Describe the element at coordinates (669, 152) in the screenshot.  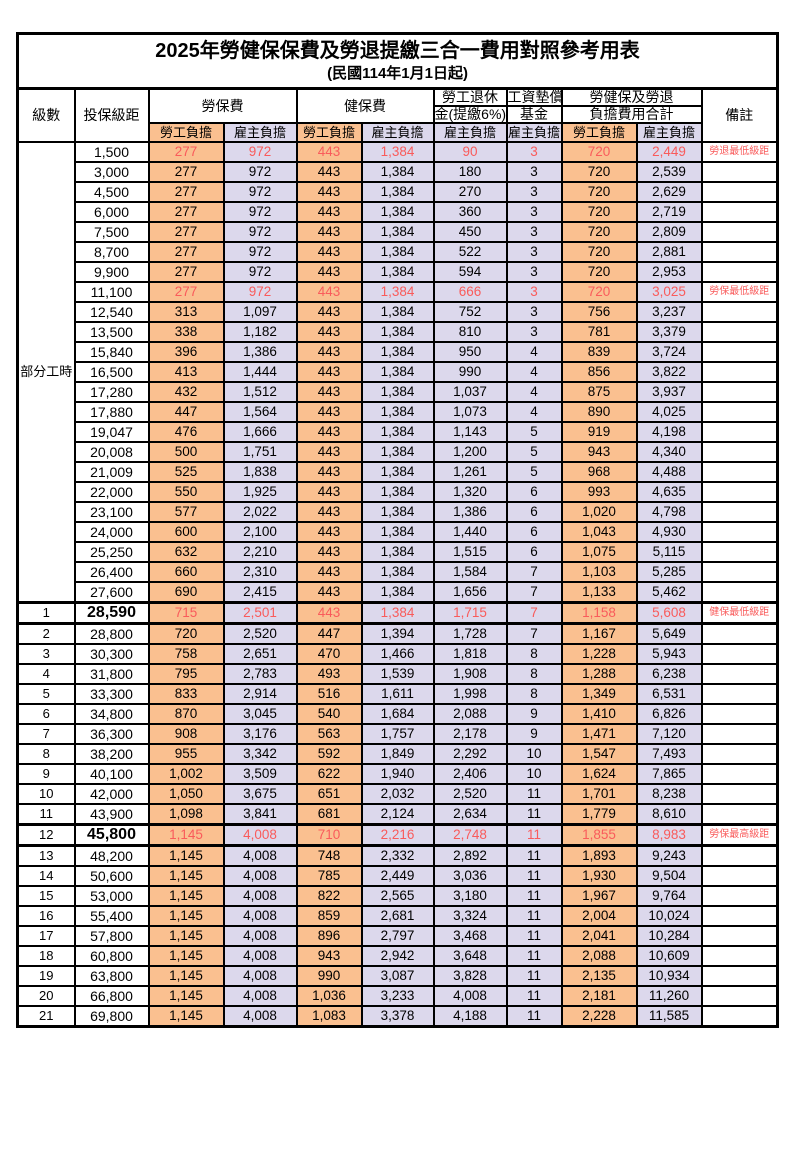
I see `total-employer-cell: 2,449` at that location.